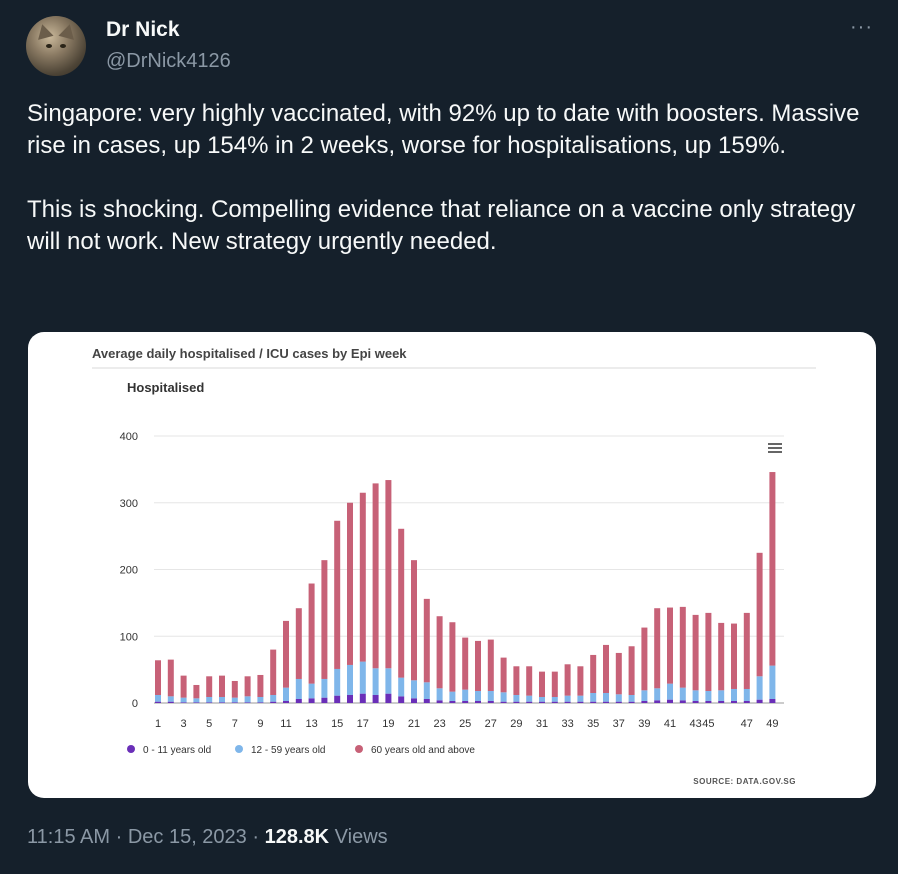 The height and width of the screenshot is (874, 898). Describe the element at coordinates (184, 724) in the screenshot. I see `x-tick-label: 3` at that location.